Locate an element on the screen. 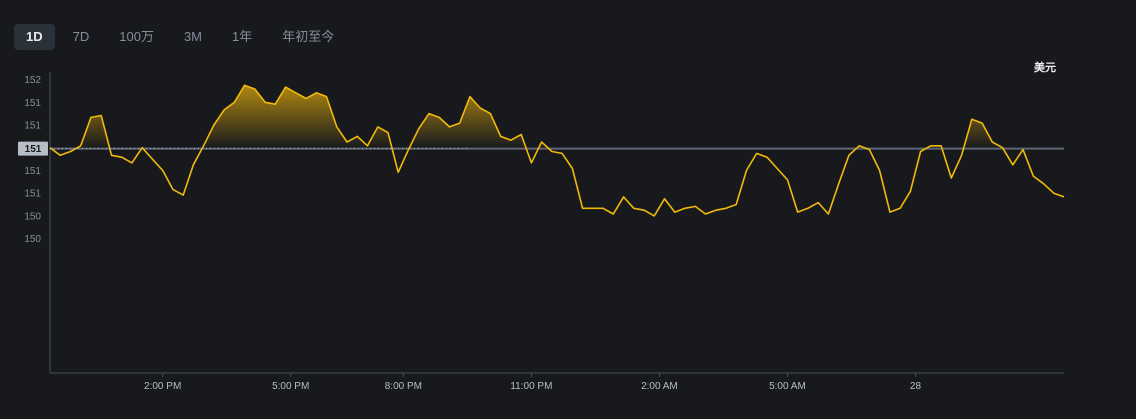  x-tick-label: 8:00 PM is located at coordinates (403, 386).